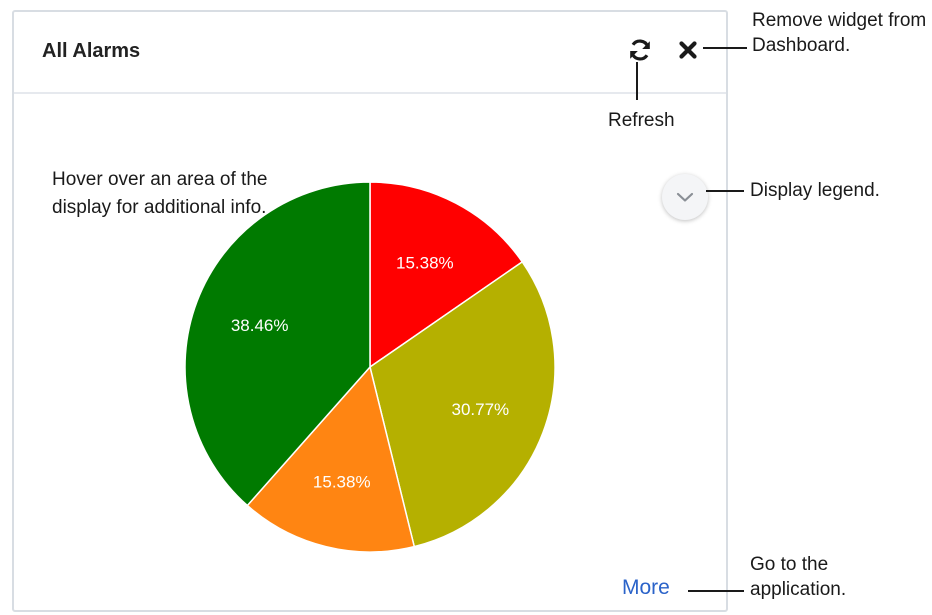 This screenshot has width=932, height=615. Describe the element at coordinates (641, 120) in the screenshot. I see `callout-refresh: Refresh` at that location.